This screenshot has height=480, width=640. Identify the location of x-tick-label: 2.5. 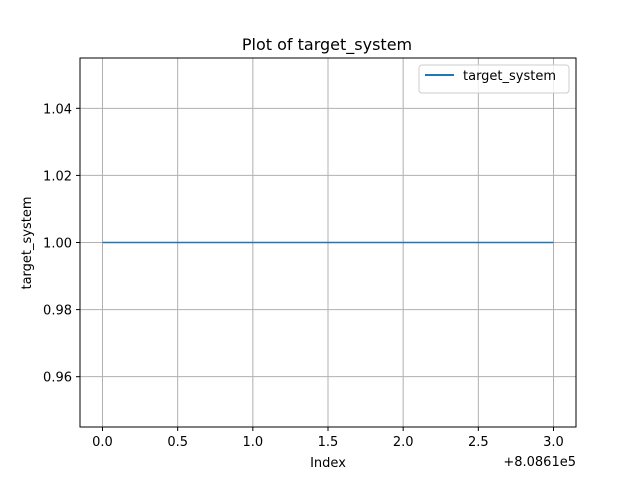
(478, 442).